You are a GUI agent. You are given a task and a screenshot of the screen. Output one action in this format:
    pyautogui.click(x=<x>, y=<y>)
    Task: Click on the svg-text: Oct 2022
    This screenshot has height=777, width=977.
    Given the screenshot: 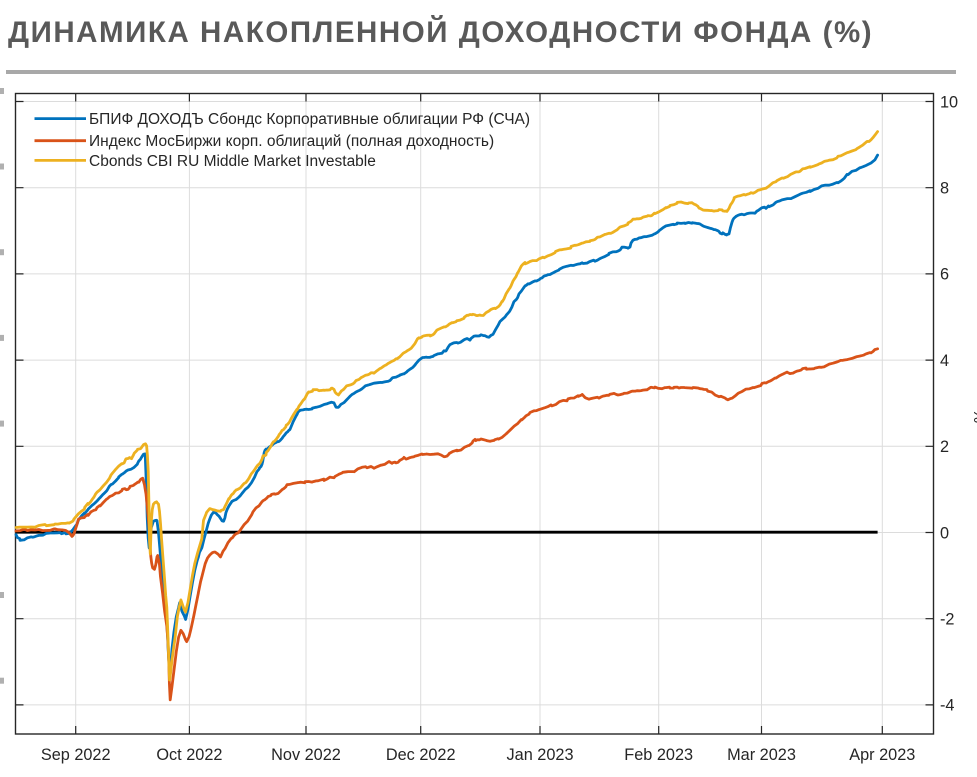 What is the action you would take?
    pyautogui.click(x=189, y=755)
    